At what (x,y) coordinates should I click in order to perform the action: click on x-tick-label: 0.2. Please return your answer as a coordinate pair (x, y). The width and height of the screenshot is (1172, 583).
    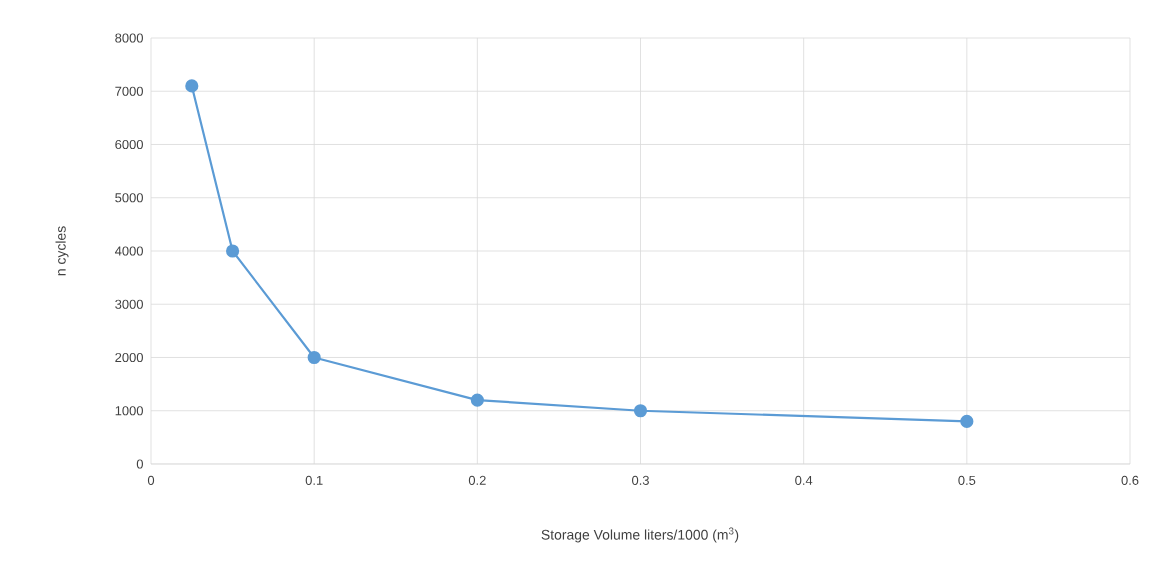
    Looking at the image, I should click on (477, 480).